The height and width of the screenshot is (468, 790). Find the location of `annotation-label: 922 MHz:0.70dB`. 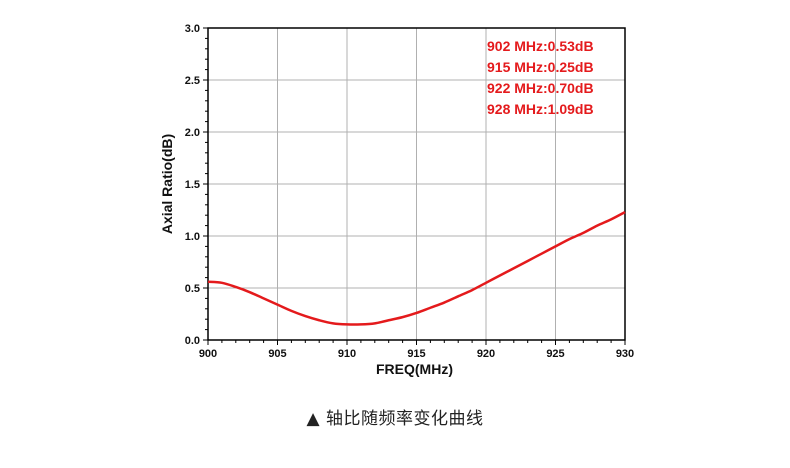

annotation-label: 922 MHz:0.70dB is located at coordinates (540, 88).